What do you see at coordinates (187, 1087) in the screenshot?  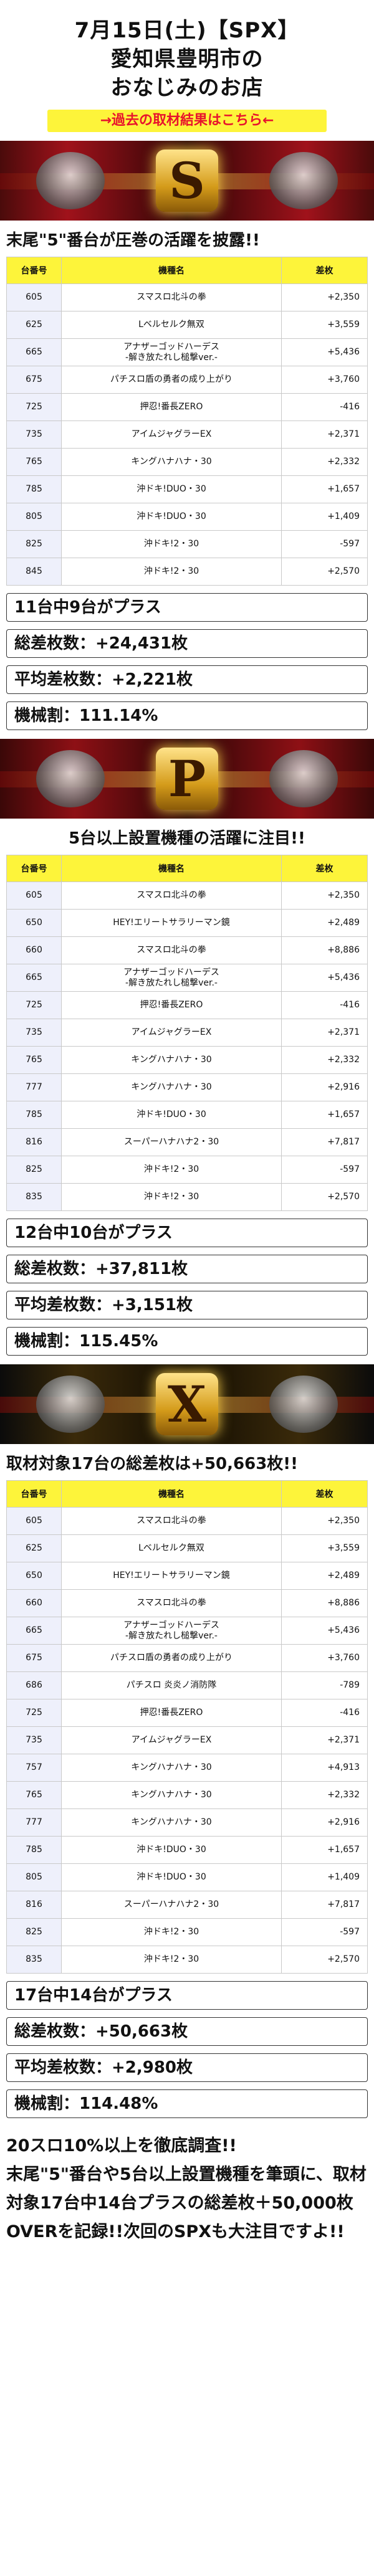 I see `table-row: 777 キングハナハナ・30 +2,916` at bounding box center [187, 1087].